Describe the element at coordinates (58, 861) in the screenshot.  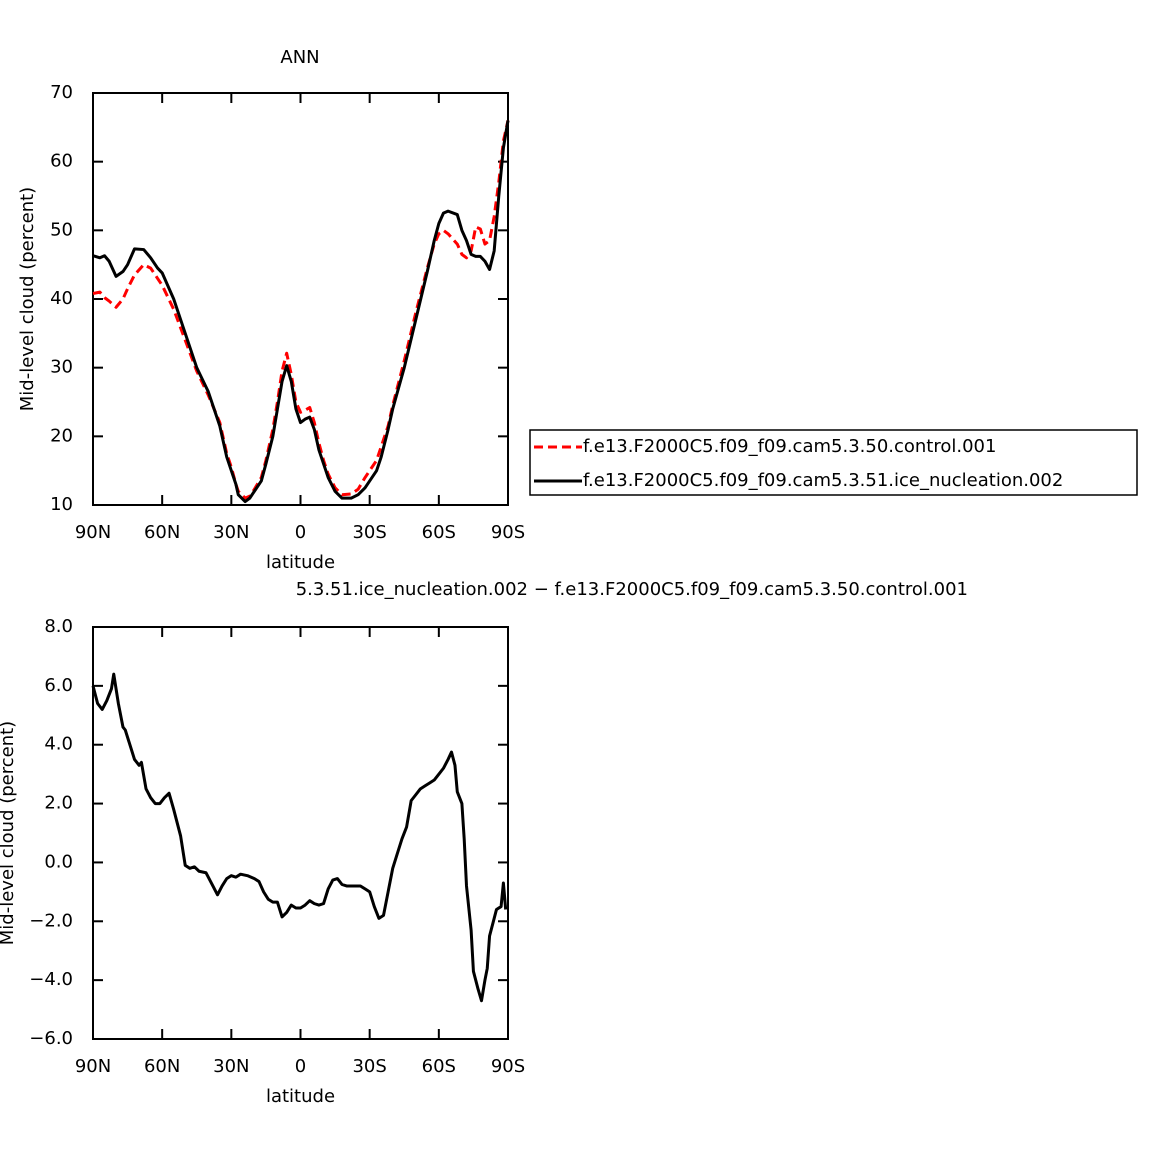
I see `y-tick-label: 0.0` at that location.